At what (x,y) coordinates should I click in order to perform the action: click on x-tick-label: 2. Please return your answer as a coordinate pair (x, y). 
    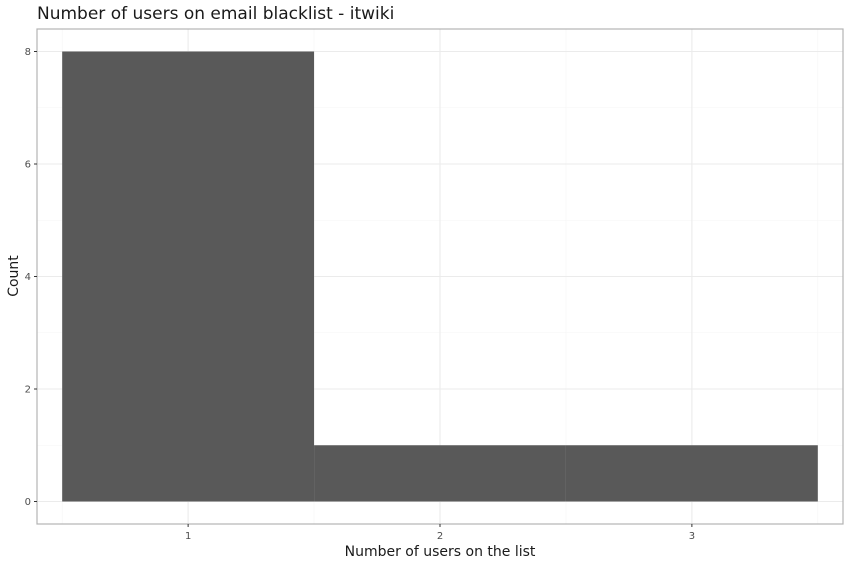
    Looking at the image, I should click on (440, 536).